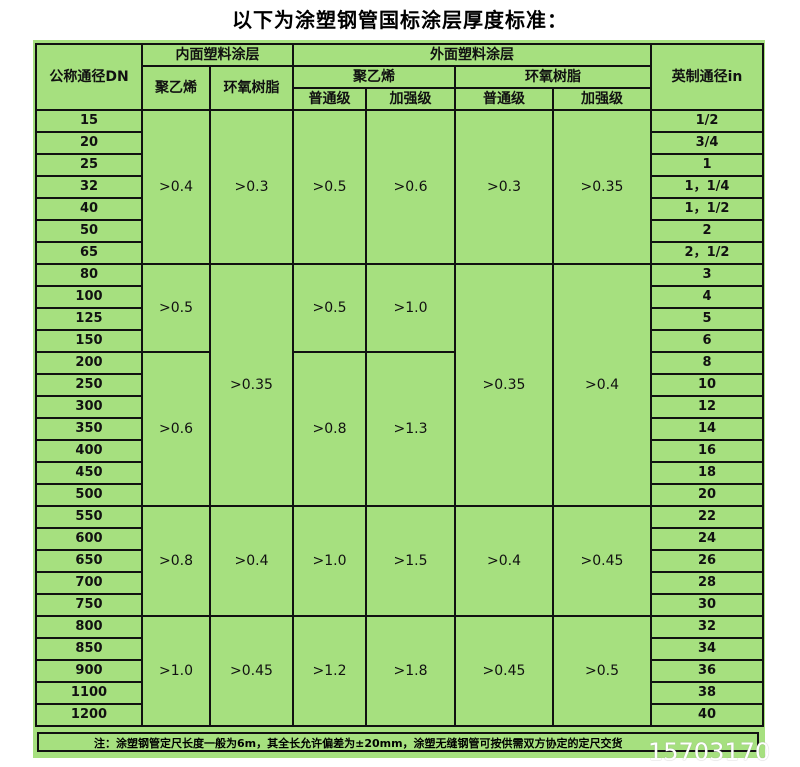 The width and height of the screenshot is (800, 767). I want to click on dn-cell: 1100, so click(89, 693).